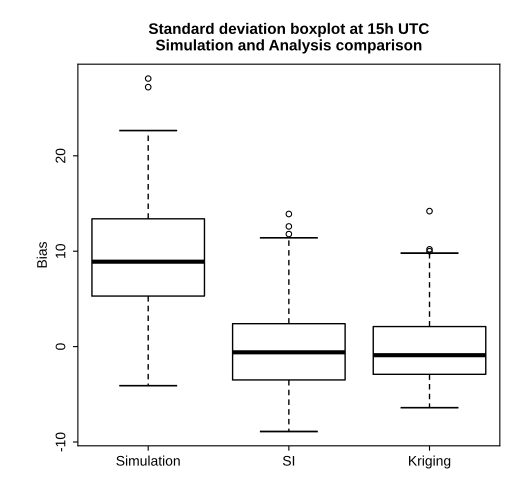 The height and width of the screenshot is (483, 509). What do you see at coordinates (429, 462) in the screenshot?
I see `x-tick-label: Kriging` at bounding box center [429, 462].